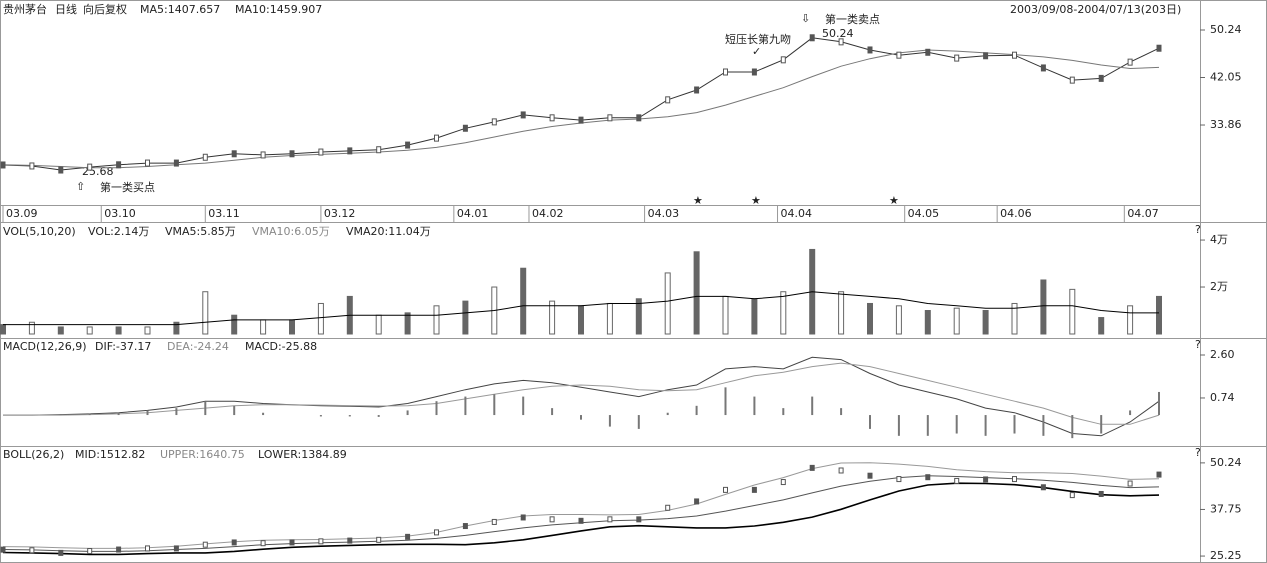 This screenshot has height=563, width=1267. I want to click on x-tick-label: 03.11, so click(224, 213).